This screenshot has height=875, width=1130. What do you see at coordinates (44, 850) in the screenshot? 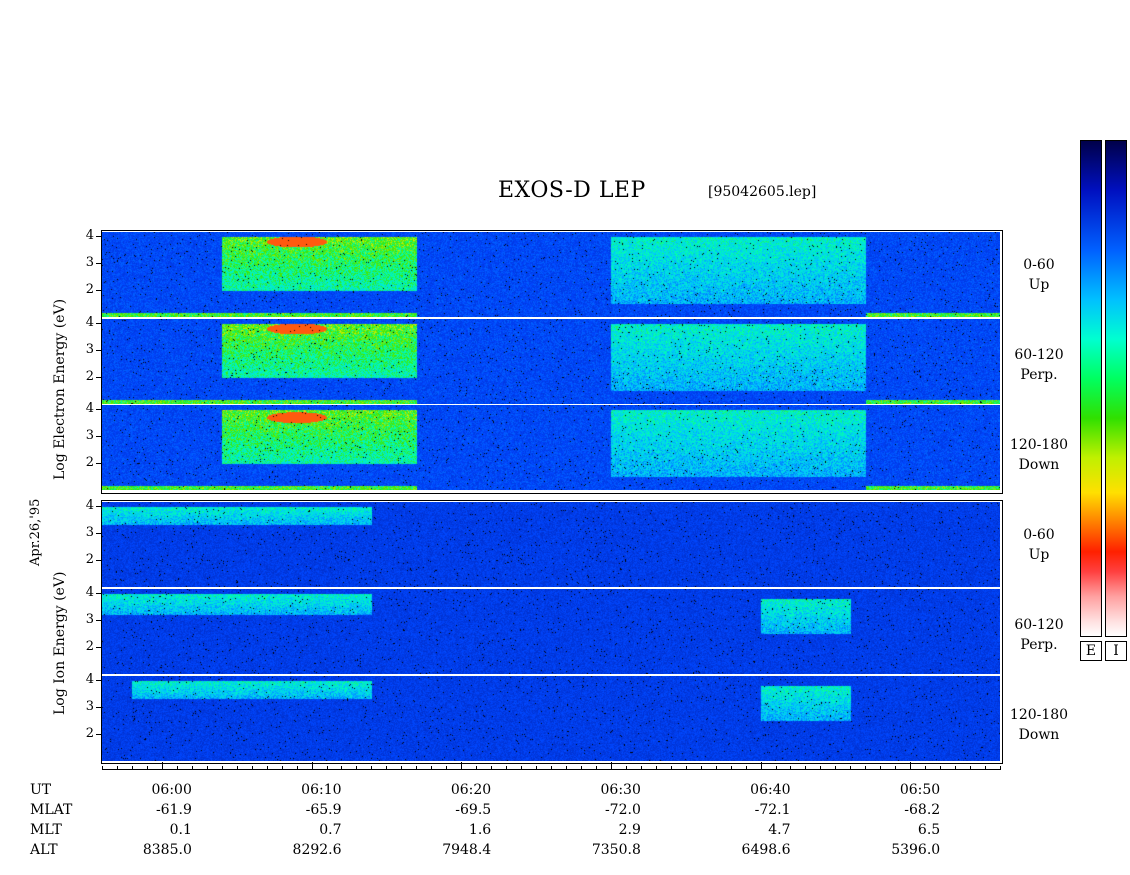
I see `row-label-alt: ALT` at bounding box center [44, 850].